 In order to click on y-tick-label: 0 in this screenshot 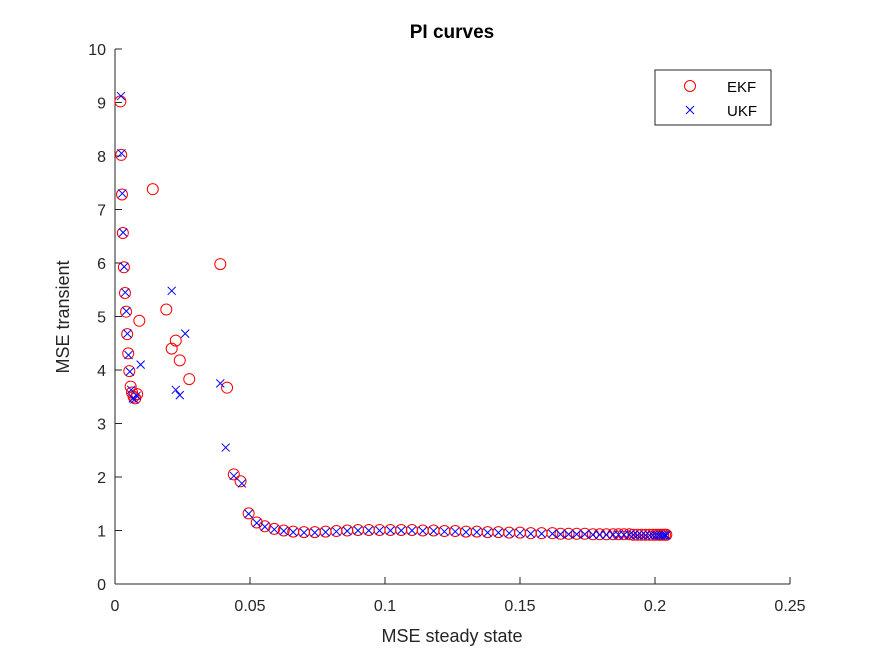, I will do `click(101, 585)`.